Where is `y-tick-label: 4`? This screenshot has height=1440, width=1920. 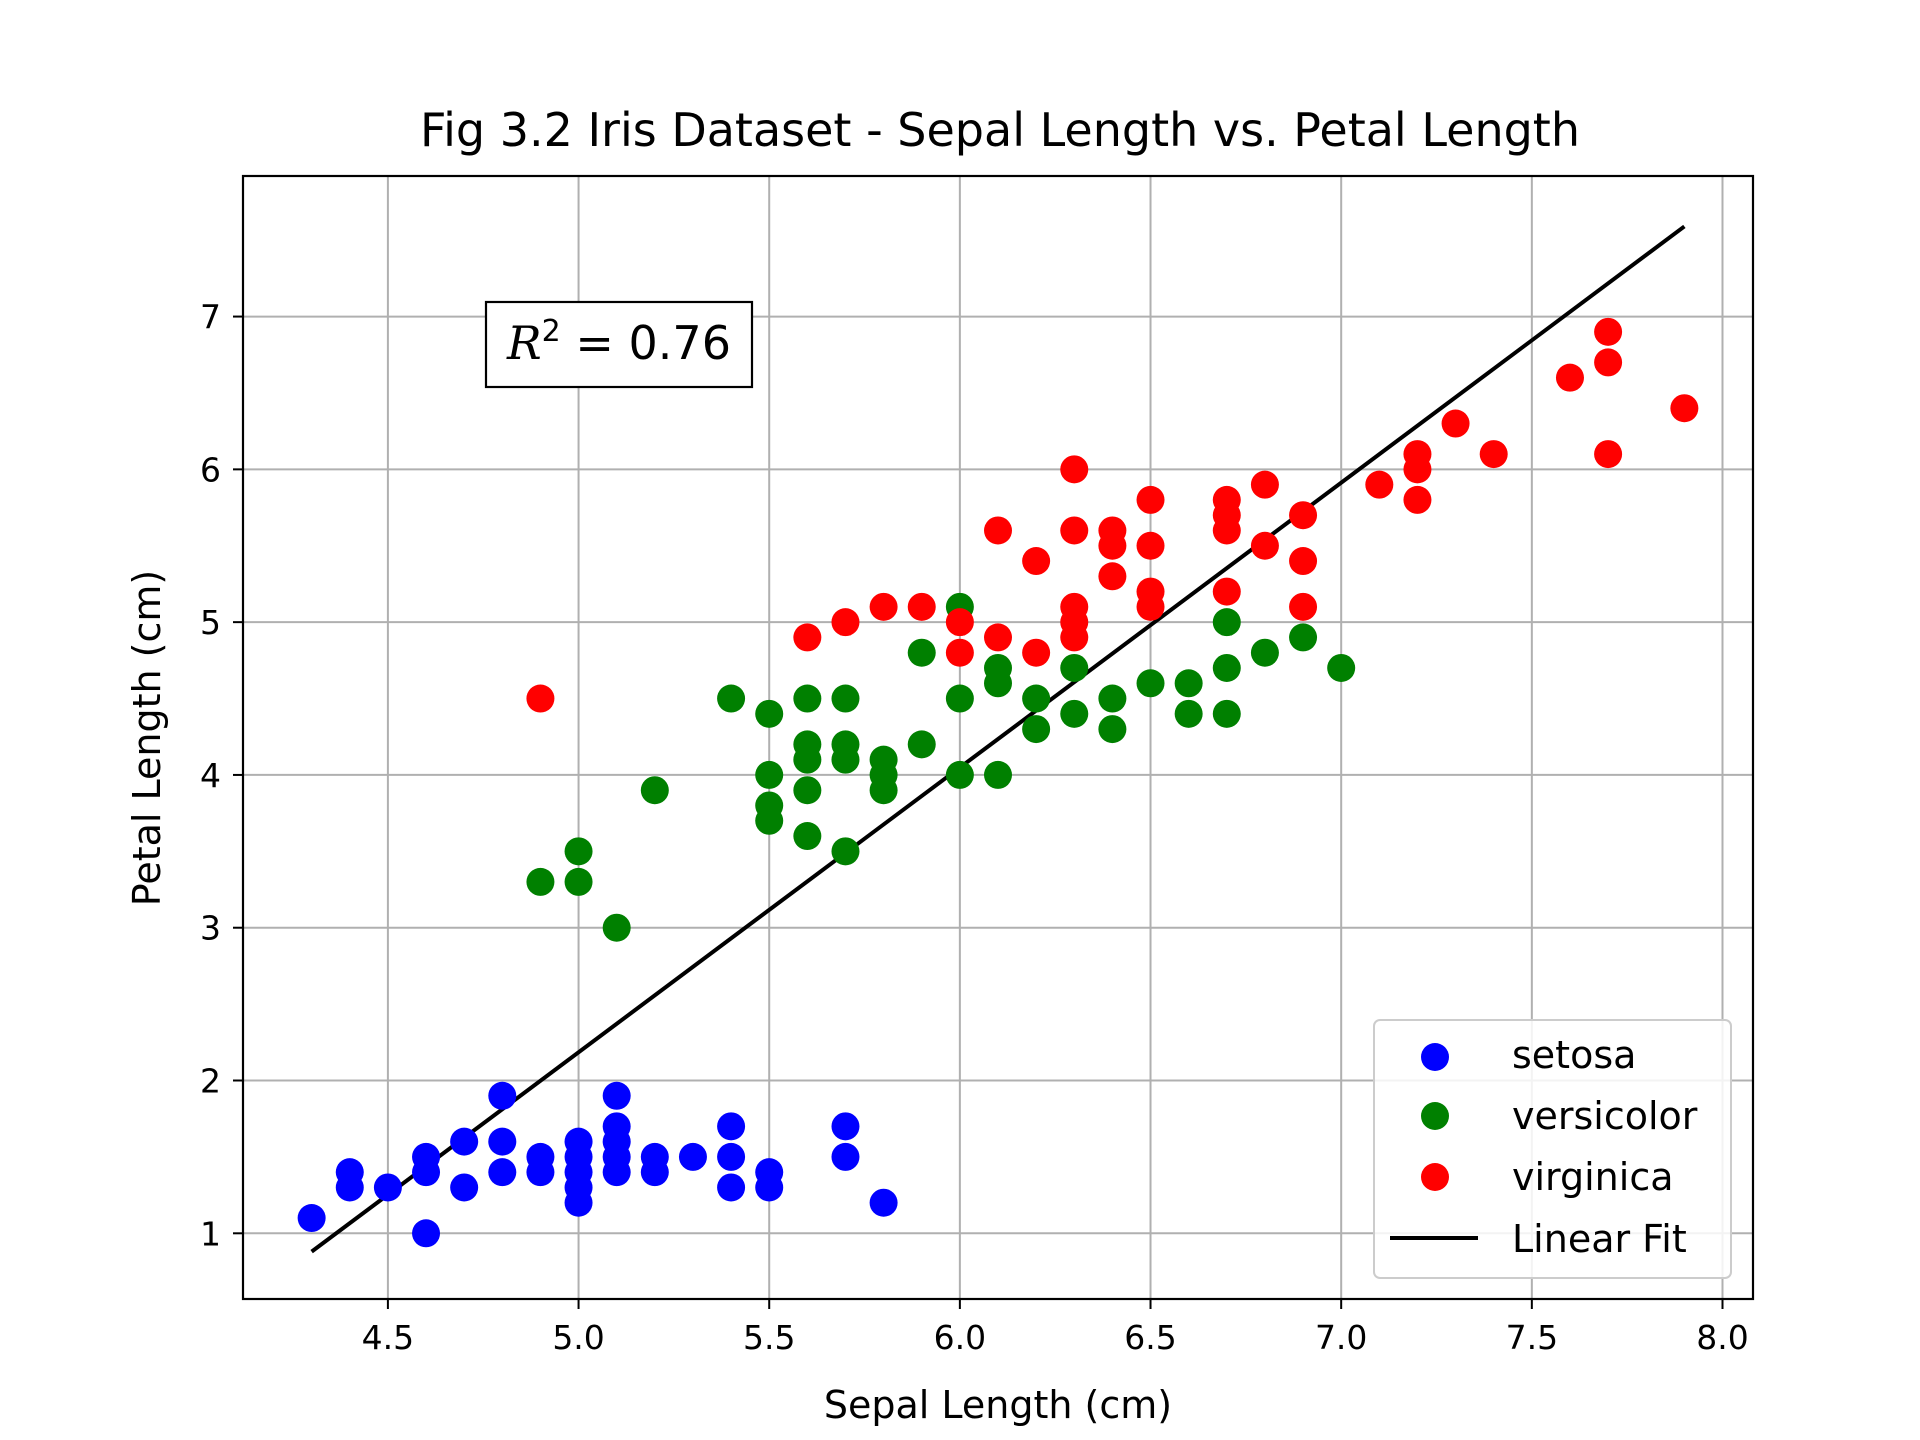 y-tick-label: 4 is located at coordinates (210, 775).